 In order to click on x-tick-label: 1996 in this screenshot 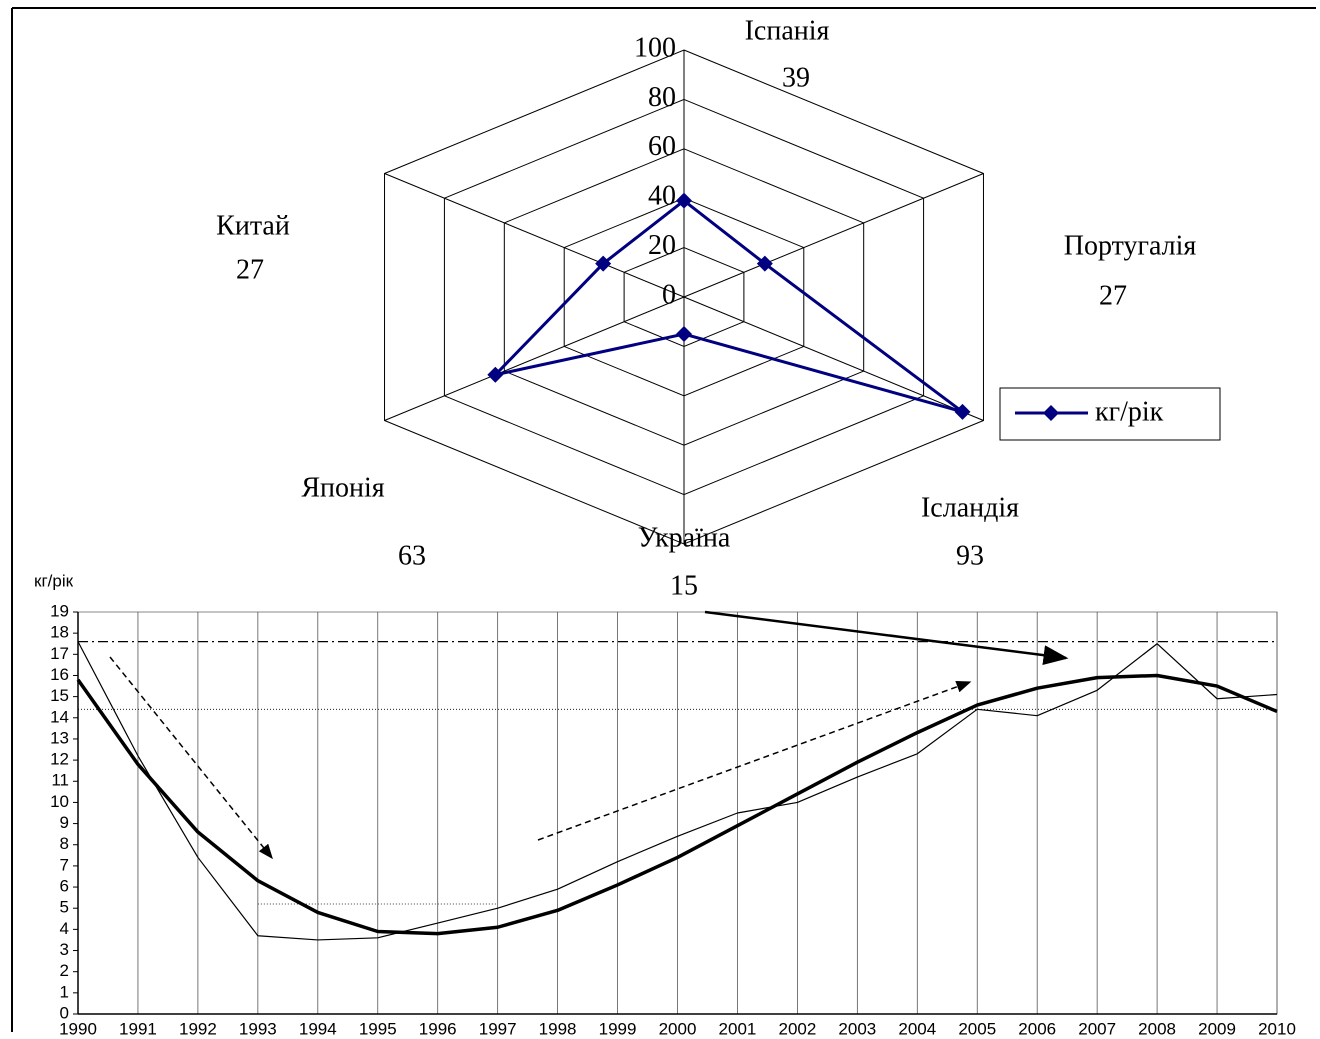, I will do `click(438, 1028)`.